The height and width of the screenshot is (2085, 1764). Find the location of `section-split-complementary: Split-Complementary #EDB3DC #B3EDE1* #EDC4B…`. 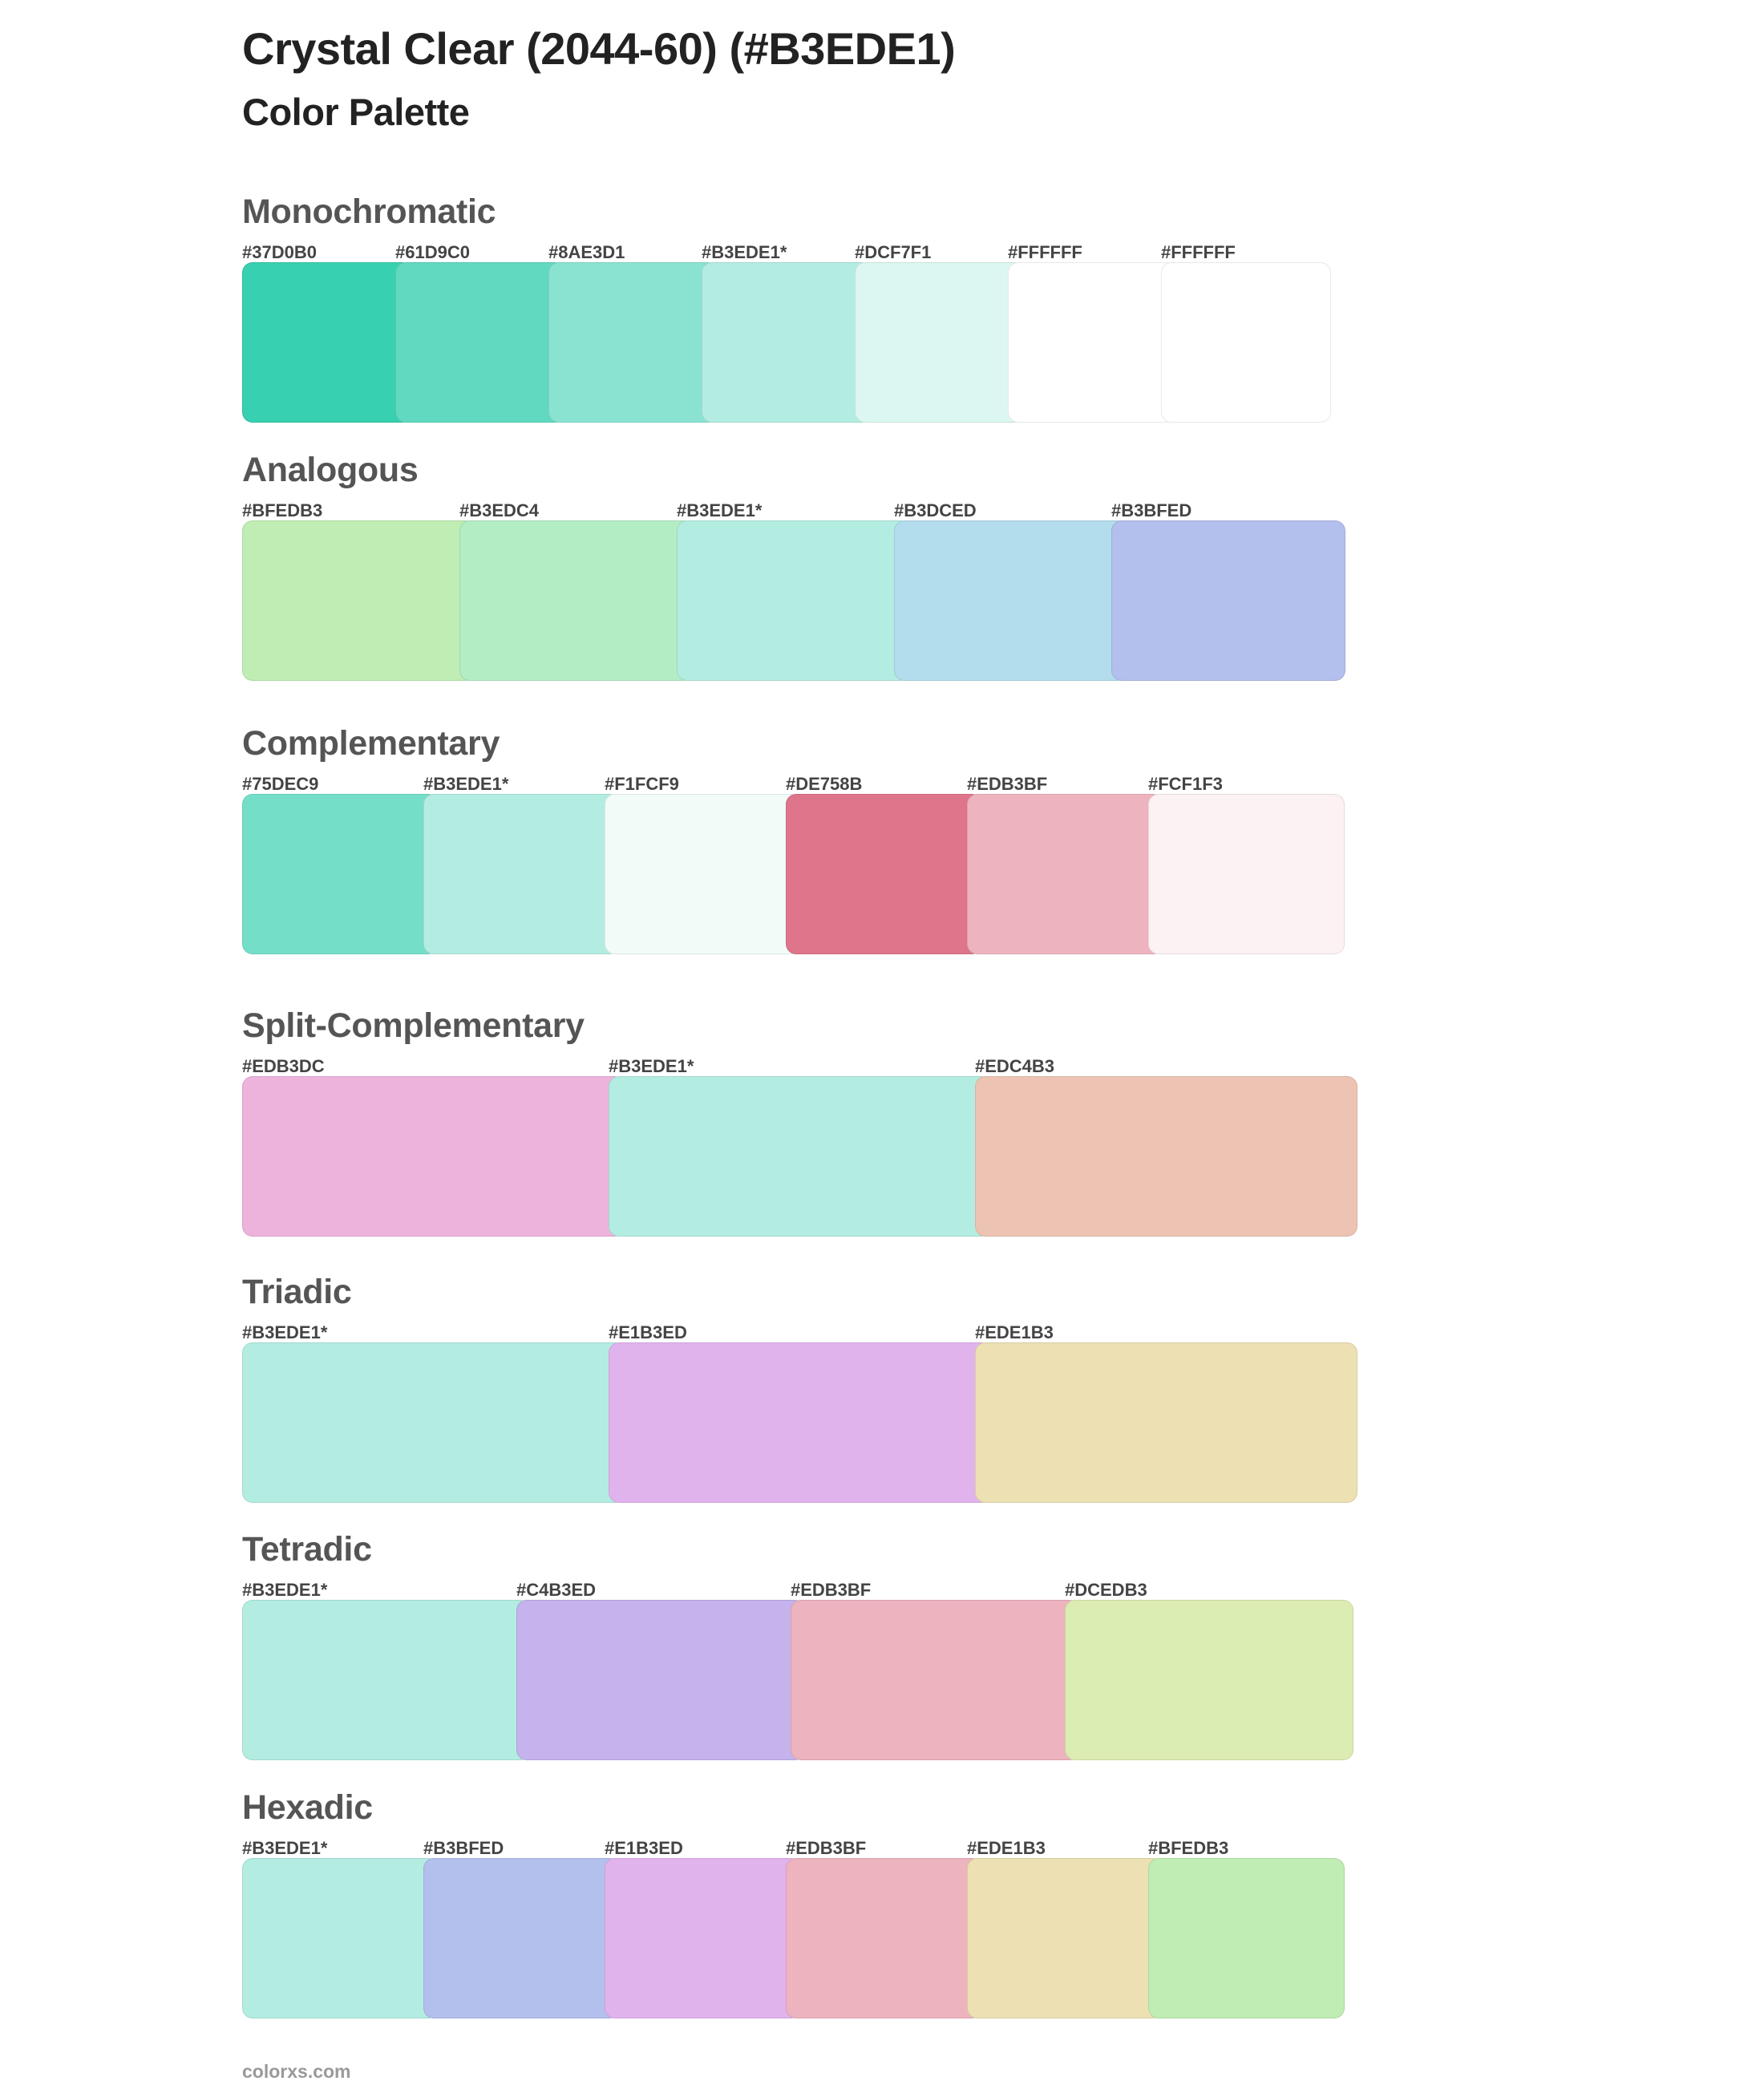

section-split-complementary: Split-Complementary #EDB3DC #B3EDE1* #EDC4B… is located at coordinates (843, 1134).